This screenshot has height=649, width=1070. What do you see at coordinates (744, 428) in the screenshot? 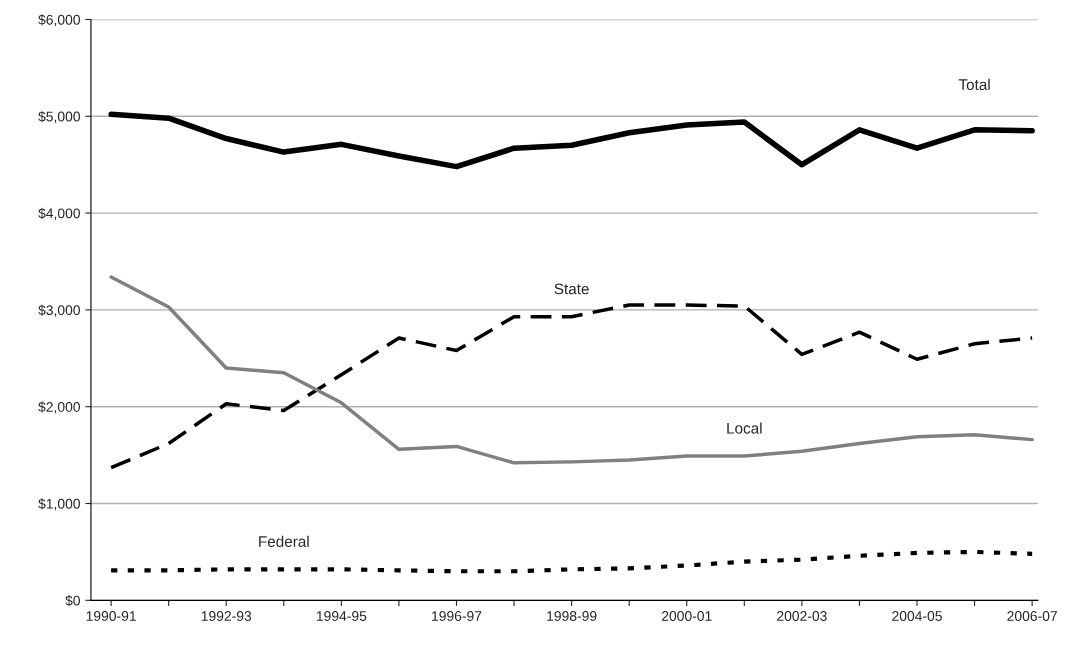
I see `series-label: Local` at bounding box center [744, 428].